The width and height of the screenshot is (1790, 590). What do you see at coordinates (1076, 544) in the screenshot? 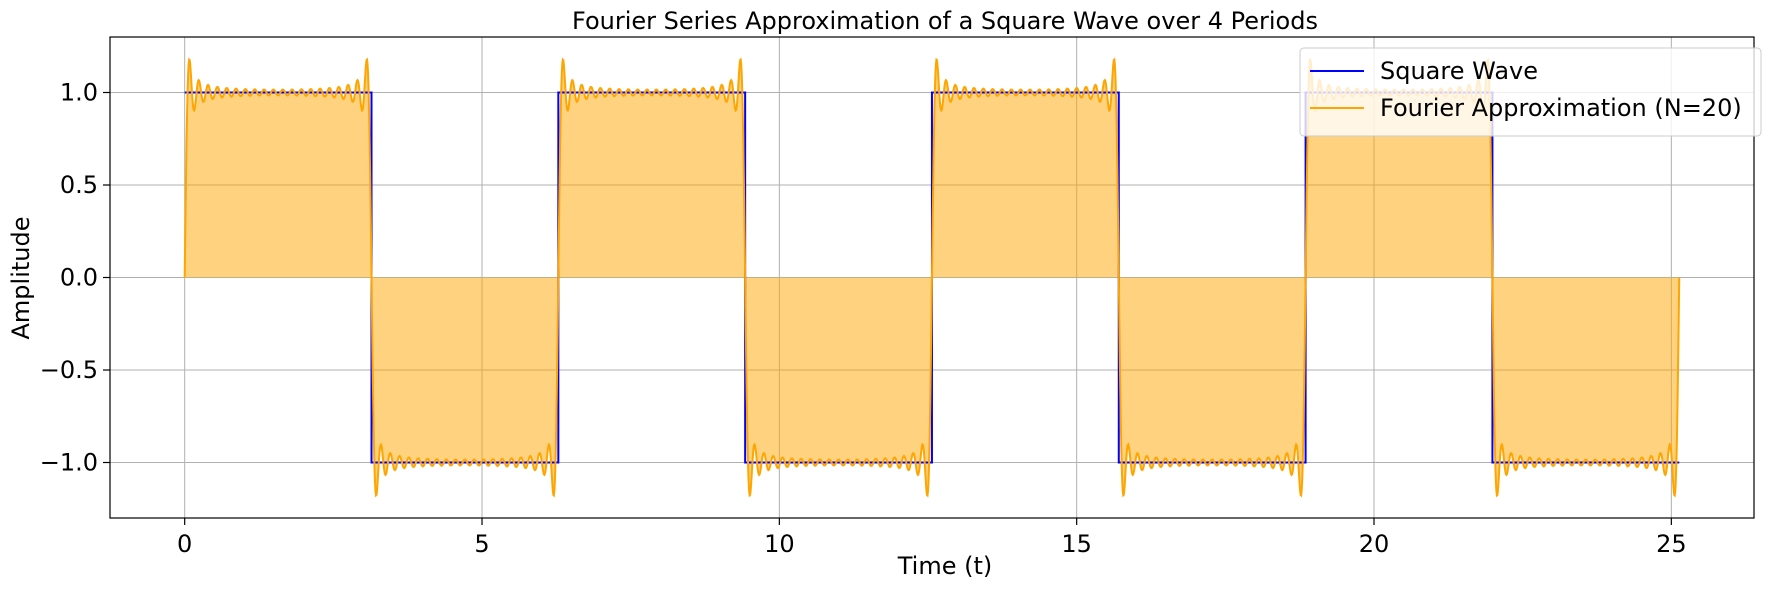
I see `x-tick-label: 15` at bounding box center [1076, 544].